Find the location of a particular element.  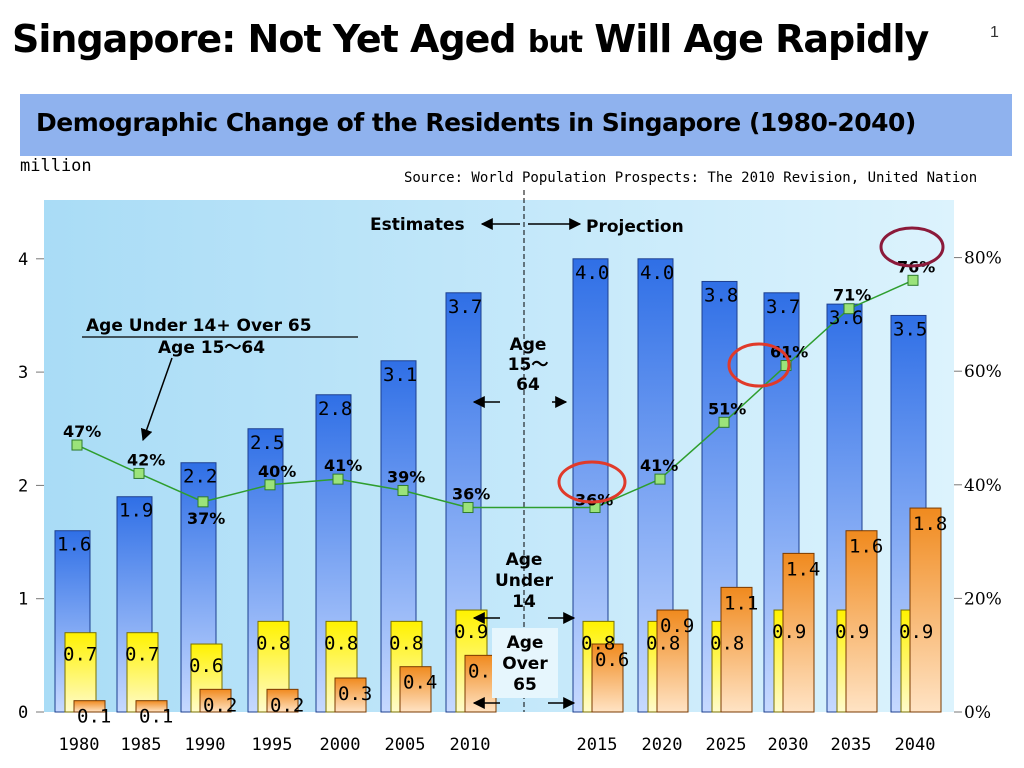

ratio-value-label: 39% is located at coordinates (406, 476).